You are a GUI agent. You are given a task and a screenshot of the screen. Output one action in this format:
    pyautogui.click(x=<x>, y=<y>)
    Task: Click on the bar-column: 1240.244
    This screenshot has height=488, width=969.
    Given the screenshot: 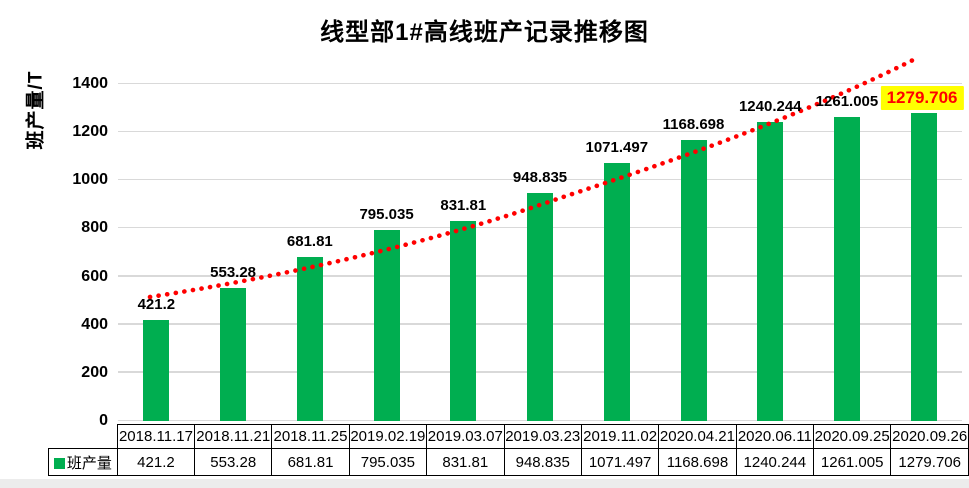 What is the action you would take?
    pyautogui.click(x=770, y=252)
    